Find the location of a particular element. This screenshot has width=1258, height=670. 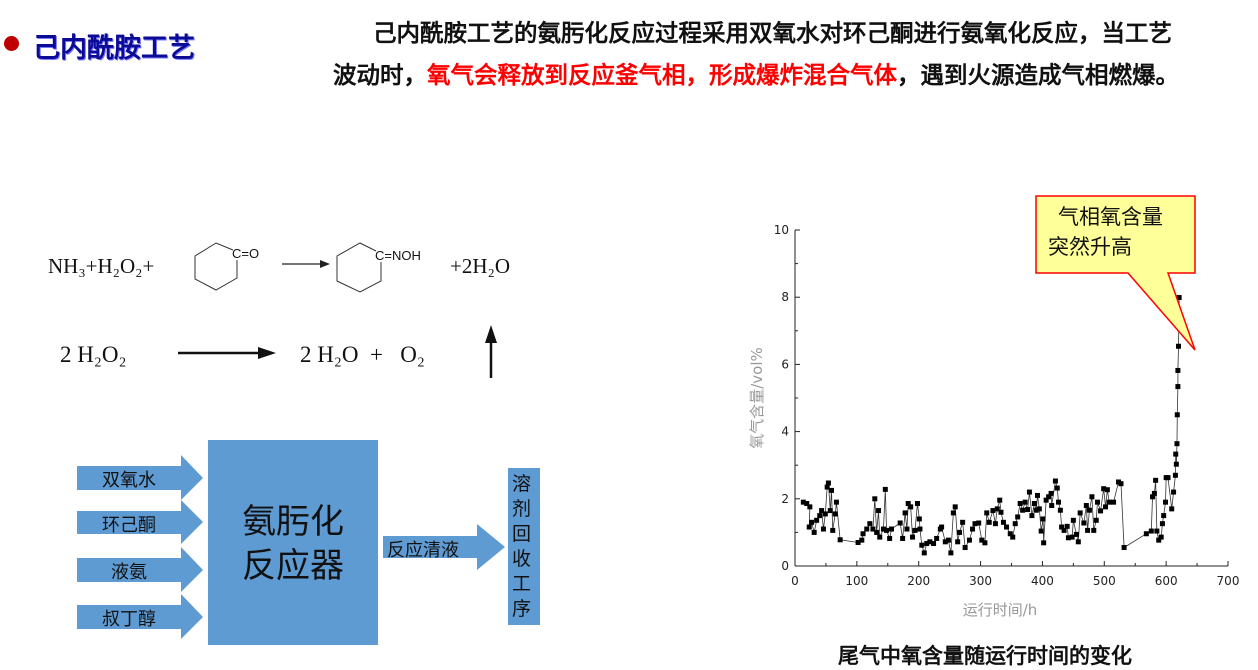

annotation-line1: 气相氧含量 is located at coordinates (1110, 217).